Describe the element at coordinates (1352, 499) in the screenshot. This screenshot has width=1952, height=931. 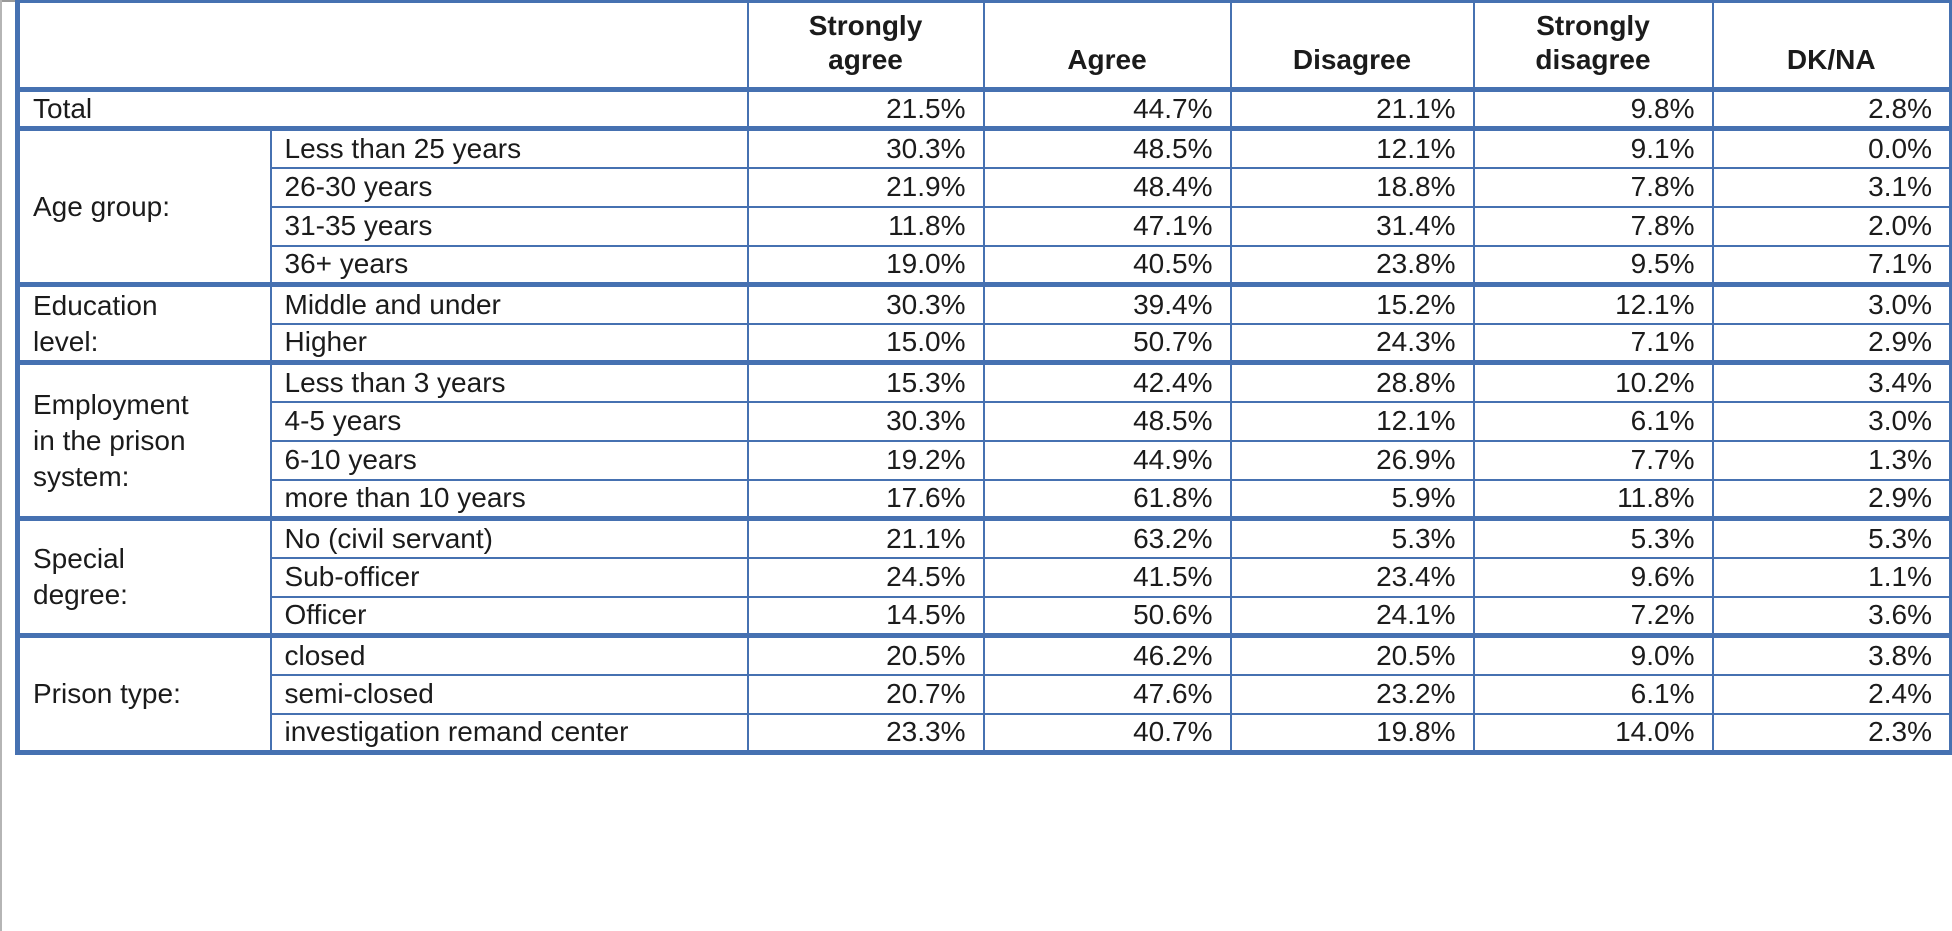
I see `value-cell: 5.9%` at that location.